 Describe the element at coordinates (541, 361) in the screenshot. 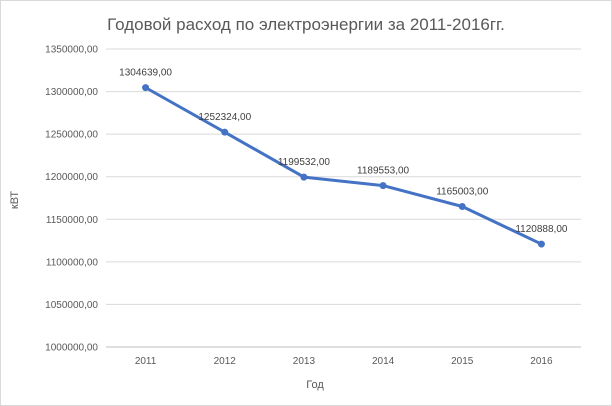

I see `x-tick-label: 2016` at that location.